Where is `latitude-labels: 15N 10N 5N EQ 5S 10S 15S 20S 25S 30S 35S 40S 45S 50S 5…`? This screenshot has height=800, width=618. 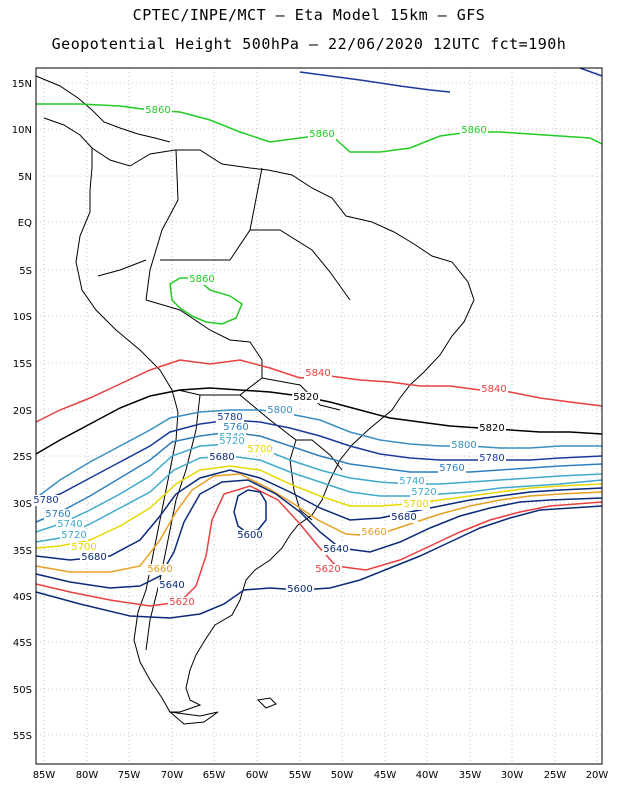
latitude-labels: 15N 10N 5N EQ 5S 10S 15S 20S 25S 30S 35S 40S 45S 50S 5… is located at coordinates (22, 410).